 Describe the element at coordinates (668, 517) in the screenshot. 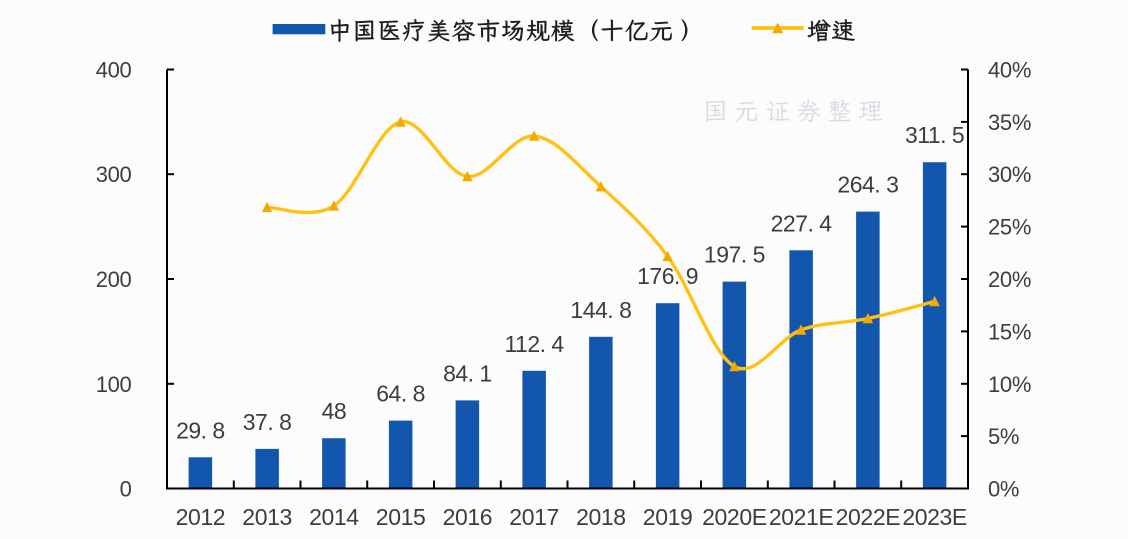

I see `svg-text: 2019` at that location.